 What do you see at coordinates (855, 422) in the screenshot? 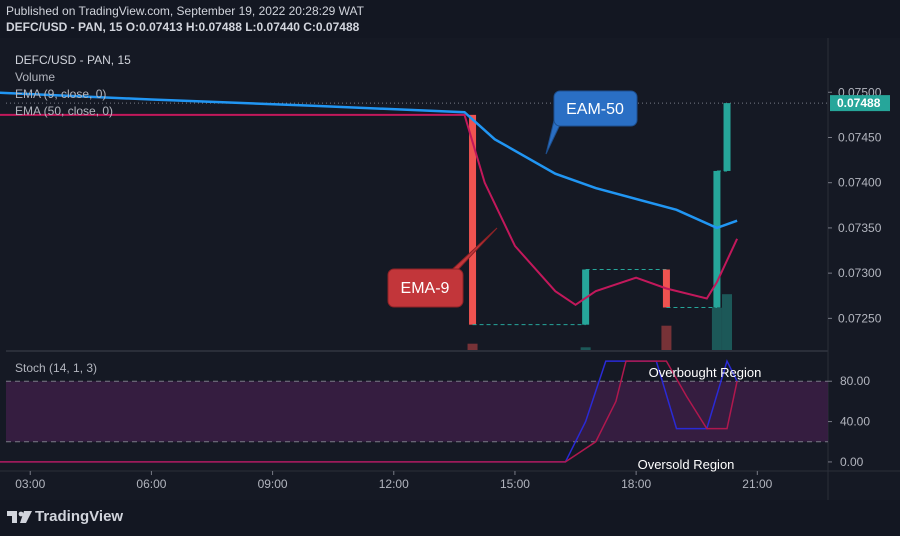
I see `stoch-tick-label: 40.00` at bounding box center [855, 422].